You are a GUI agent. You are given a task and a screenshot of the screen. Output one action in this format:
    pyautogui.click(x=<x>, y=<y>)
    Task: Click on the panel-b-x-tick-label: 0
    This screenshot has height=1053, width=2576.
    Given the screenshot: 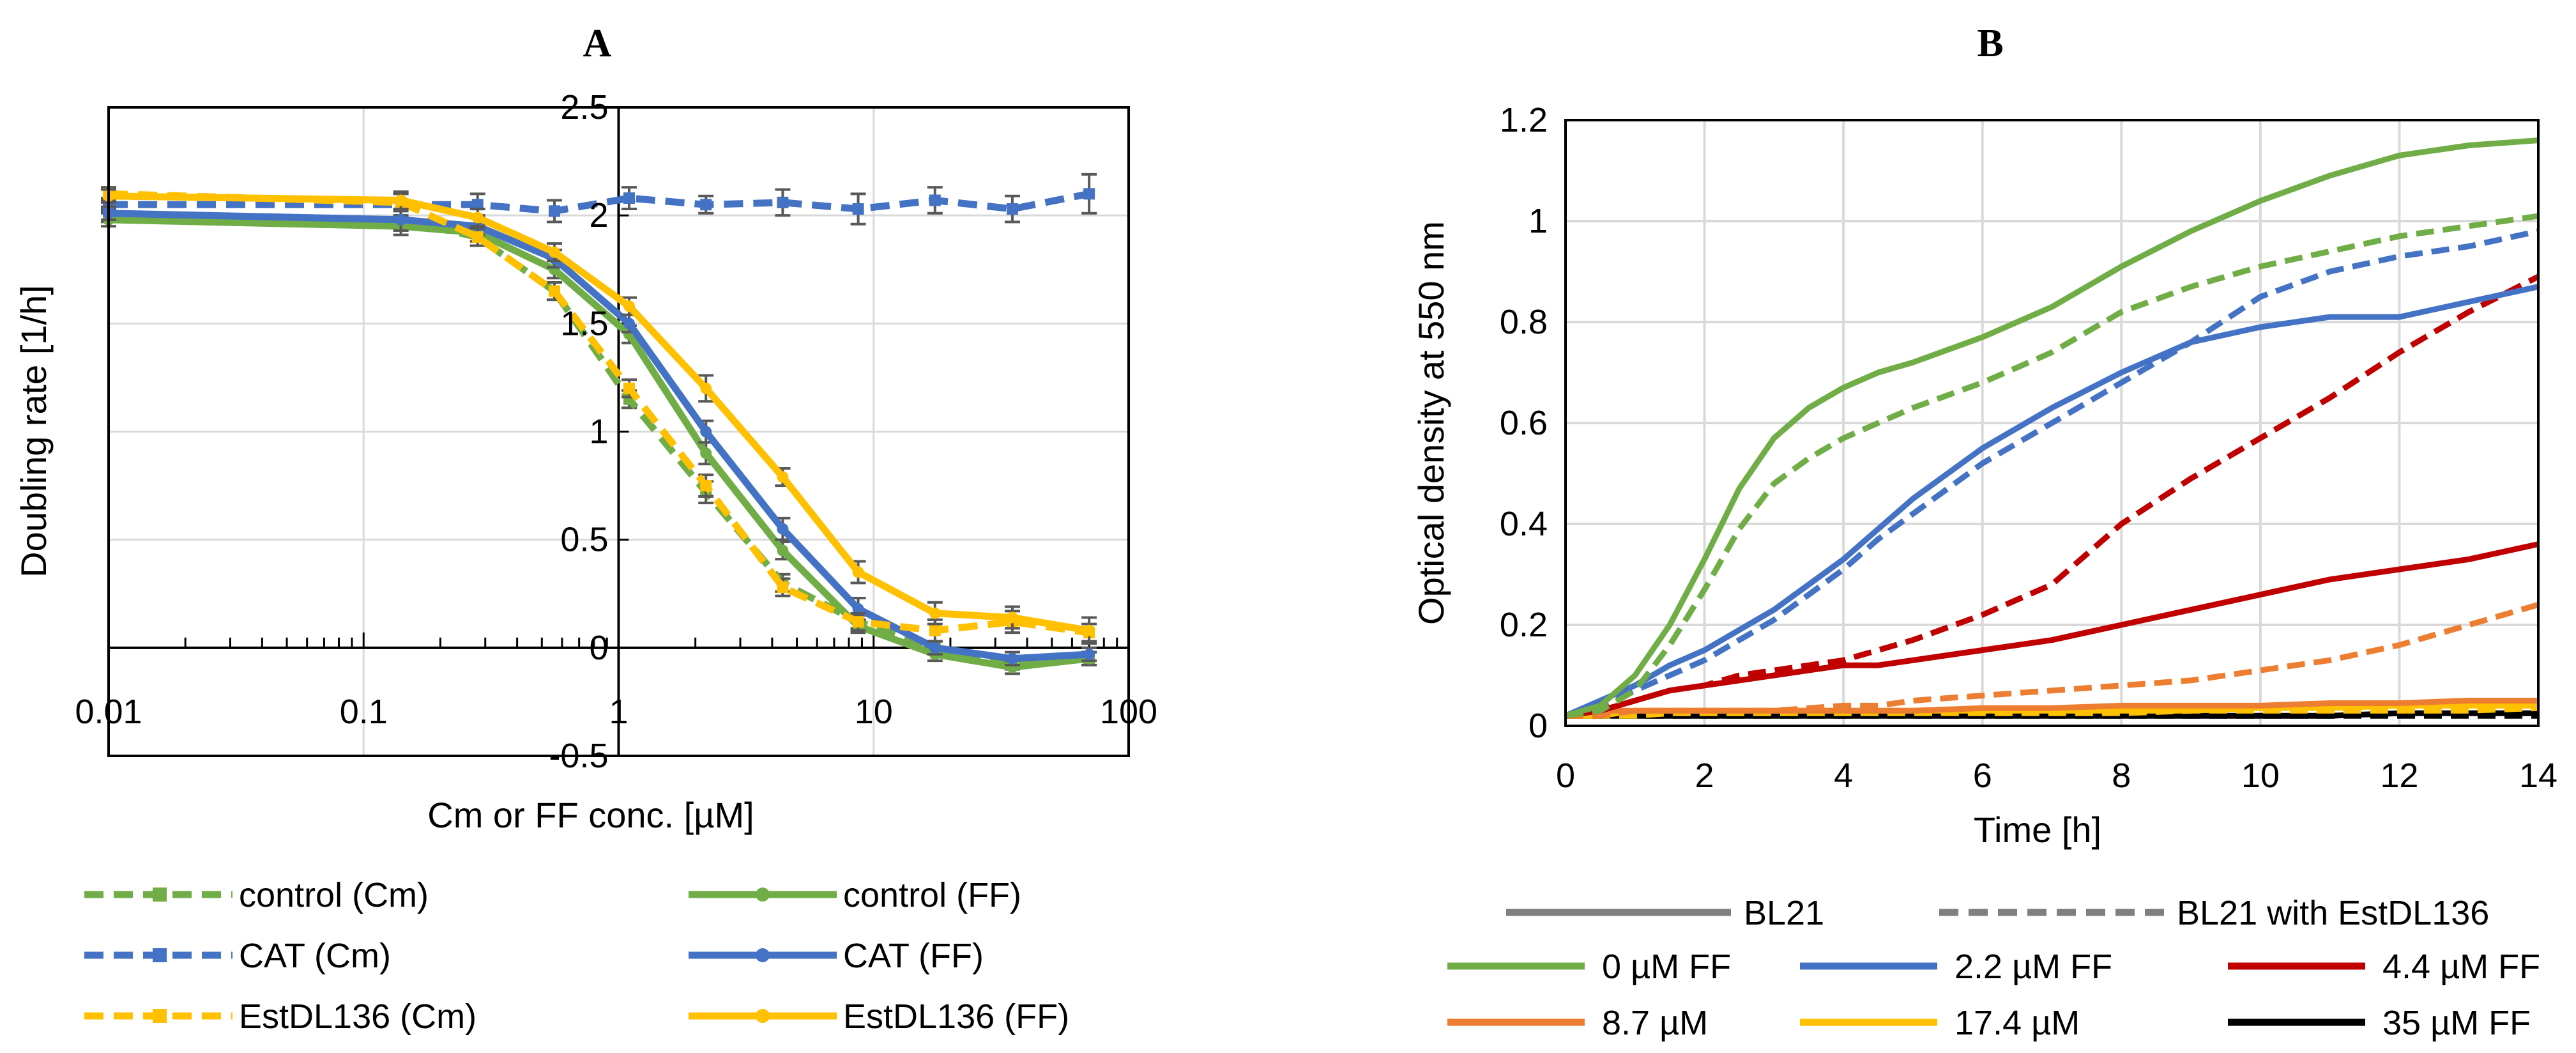 What is the action you would take?
    pyautogui.click(x=1565, y=776)
    